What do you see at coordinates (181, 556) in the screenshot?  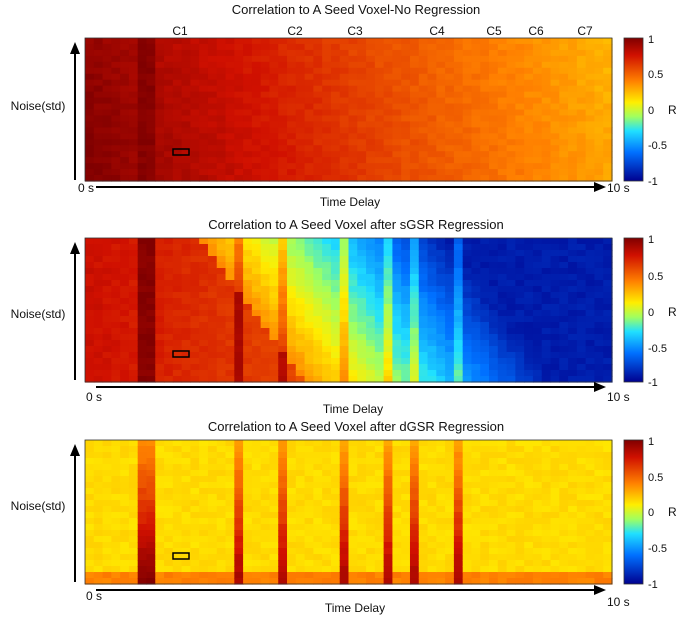 I see `panel-3-seed-marker` at bounding box center [181, 556].